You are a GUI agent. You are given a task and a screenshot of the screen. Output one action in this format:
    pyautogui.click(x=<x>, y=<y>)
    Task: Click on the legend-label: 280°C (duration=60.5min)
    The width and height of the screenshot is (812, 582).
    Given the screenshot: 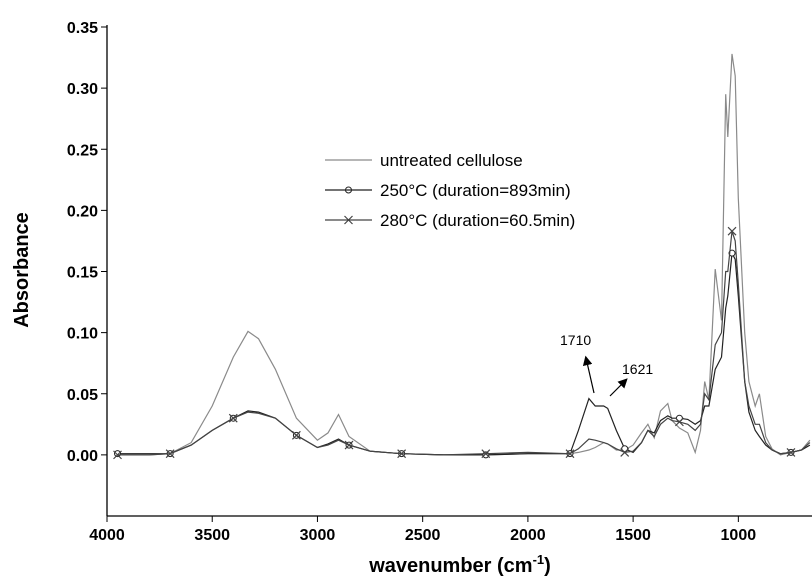 What is the action you would take?
    pyautogui.click(x=477, y=220)
    